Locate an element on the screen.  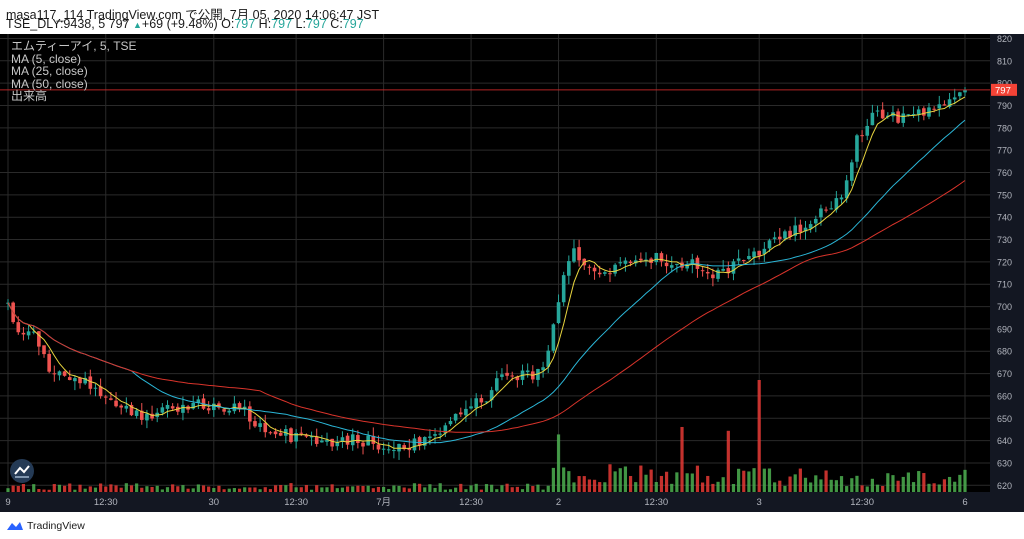
price-tick-label: 670 is located at coordinates (1004, 374).